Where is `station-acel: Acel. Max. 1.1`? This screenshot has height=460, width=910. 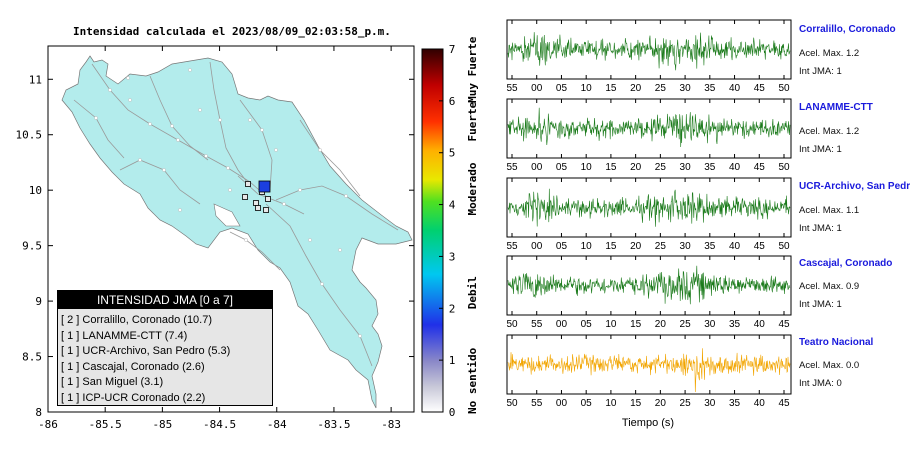 station-acel: Acel. Max. 1.1 is located at coordinates (829, 210).